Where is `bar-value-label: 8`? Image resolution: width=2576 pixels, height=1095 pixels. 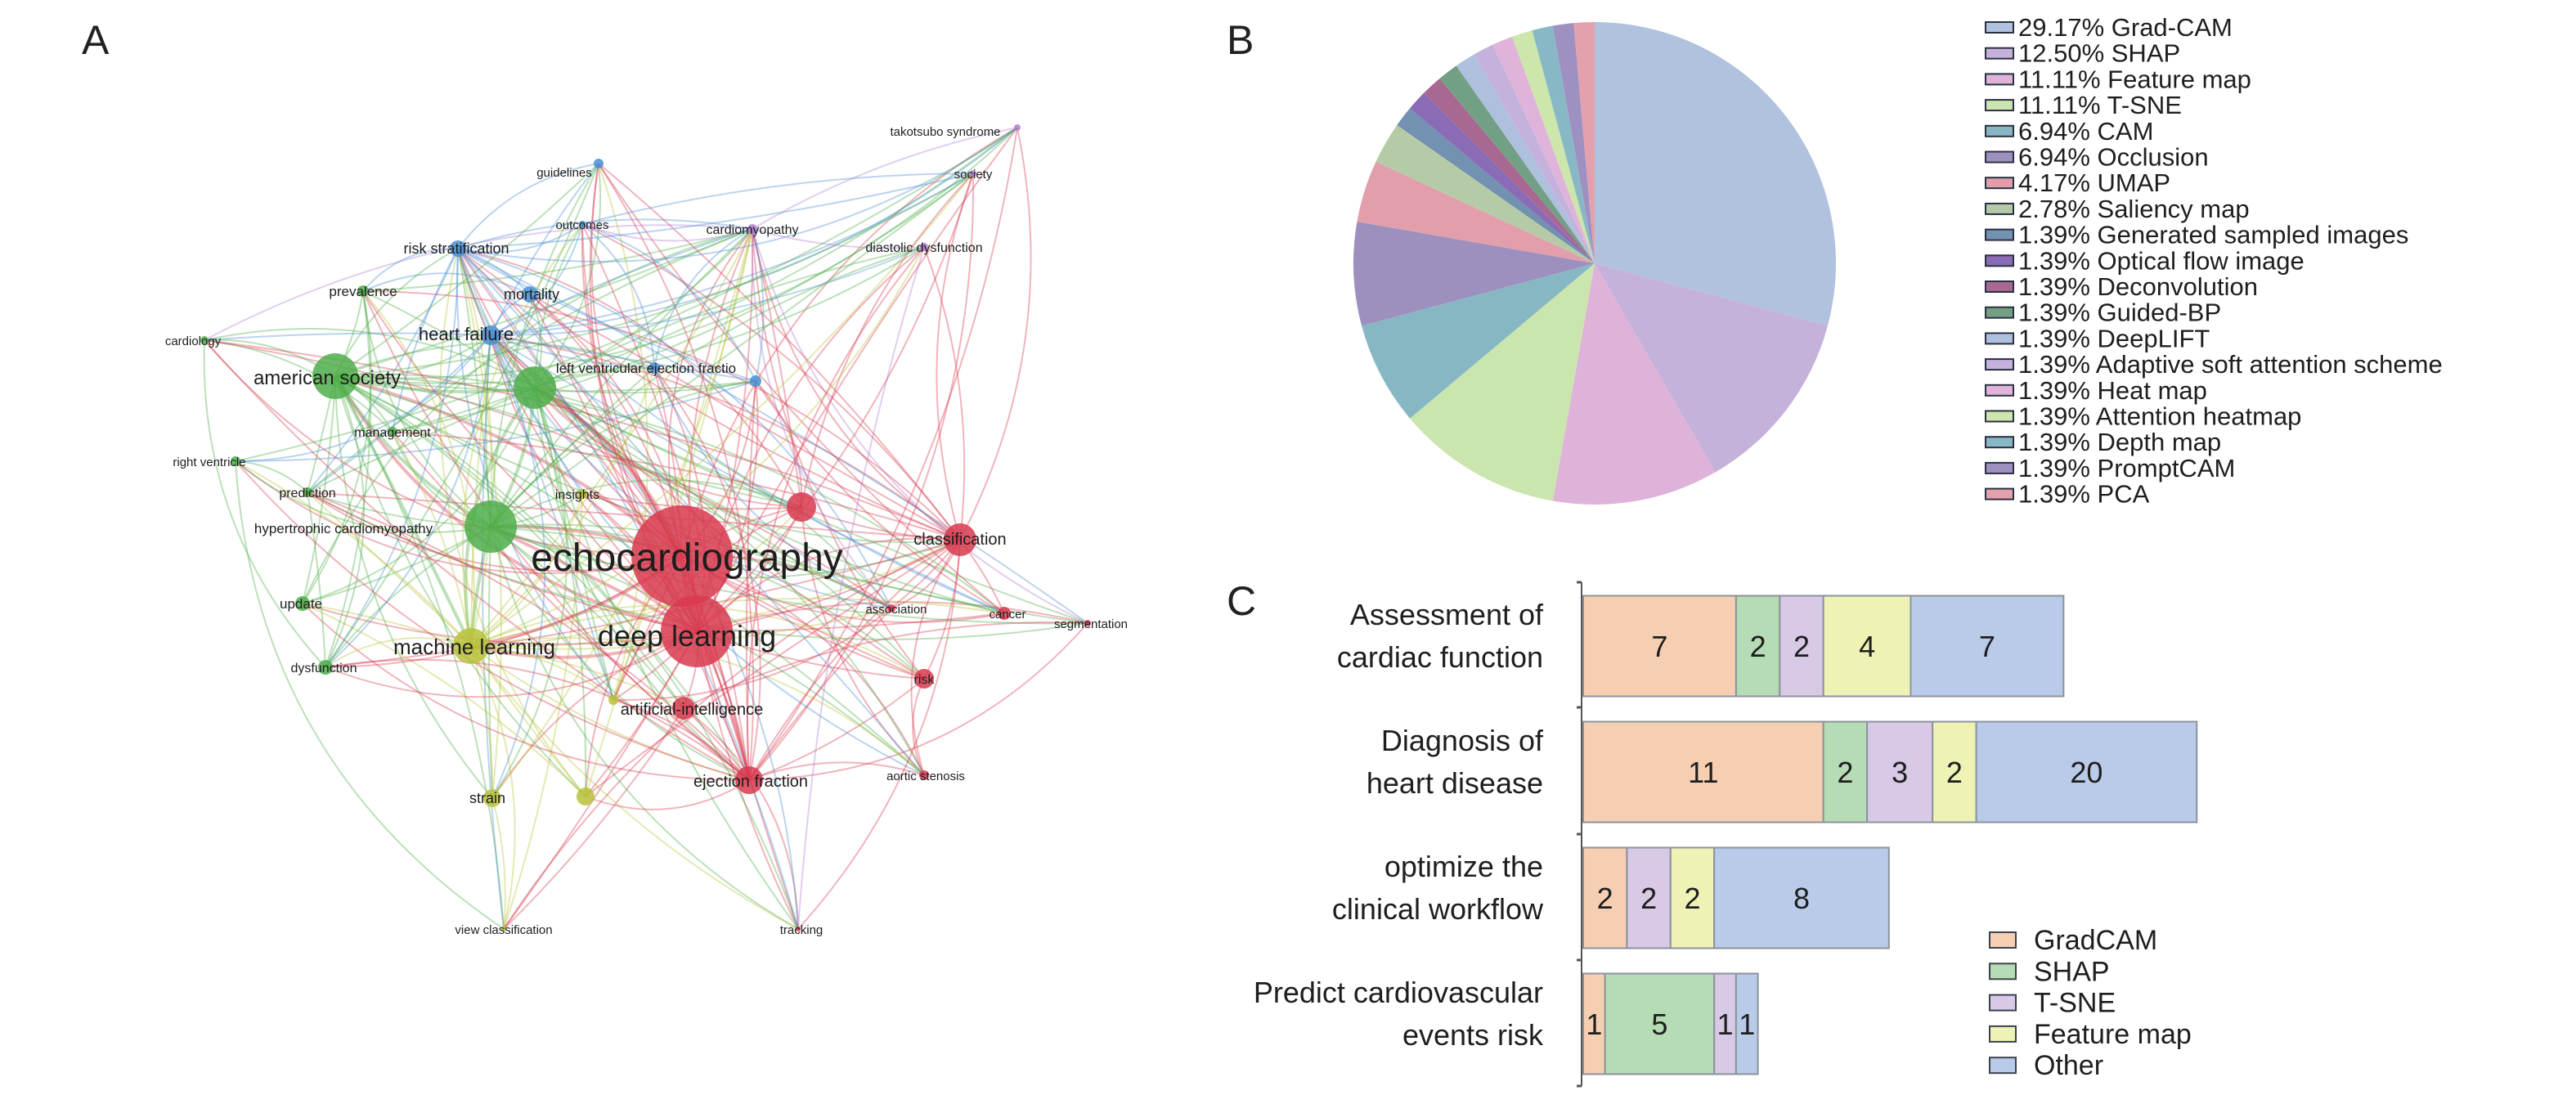 bar-value-label: 8 is located at coordinates (1802, 898).